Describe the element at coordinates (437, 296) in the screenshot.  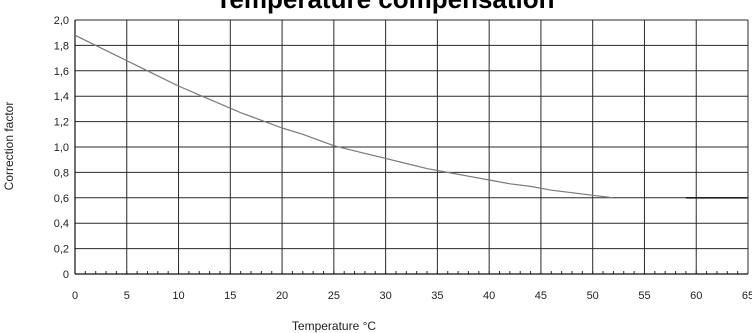
I see `x-tick-label: 35` at that location.